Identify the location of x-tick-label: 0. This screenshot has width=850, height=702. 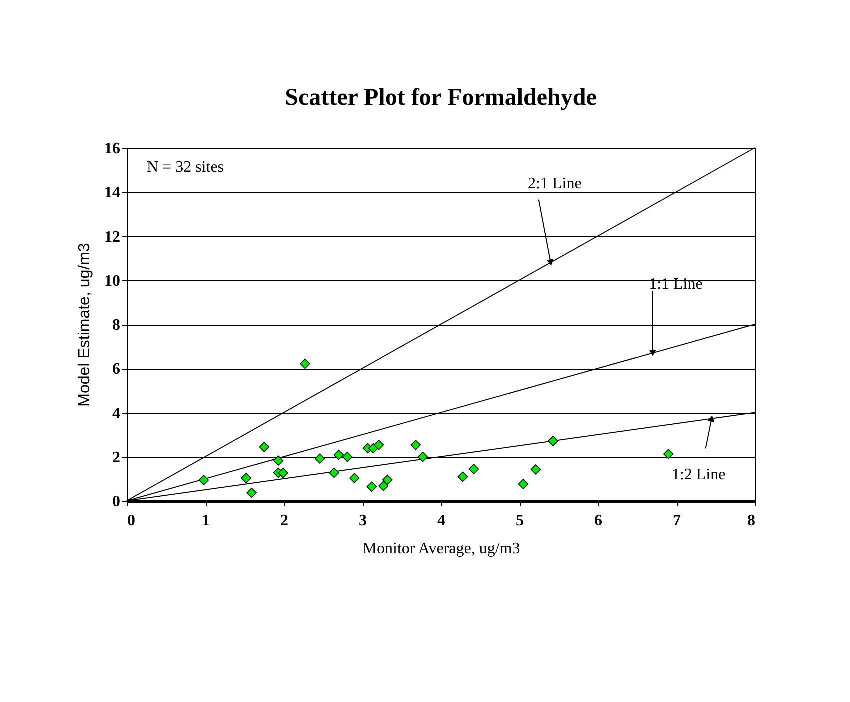
(132, 521).